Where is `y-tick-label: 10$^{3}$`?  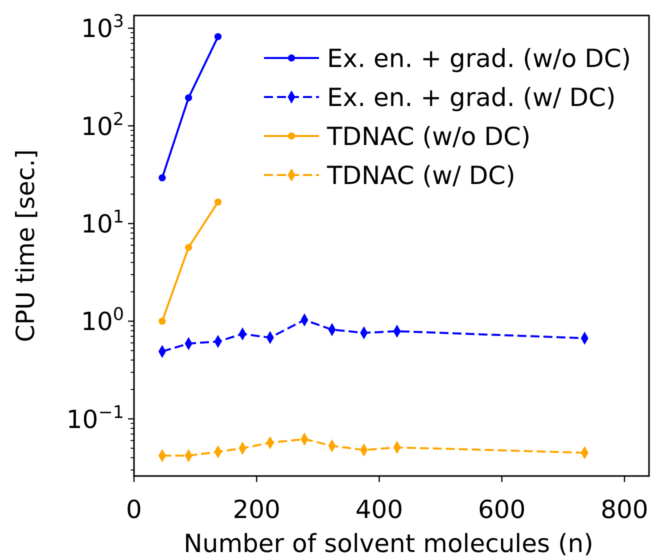
y-tick-label: 10$^{3}$ is located at coordinates (102, 28).